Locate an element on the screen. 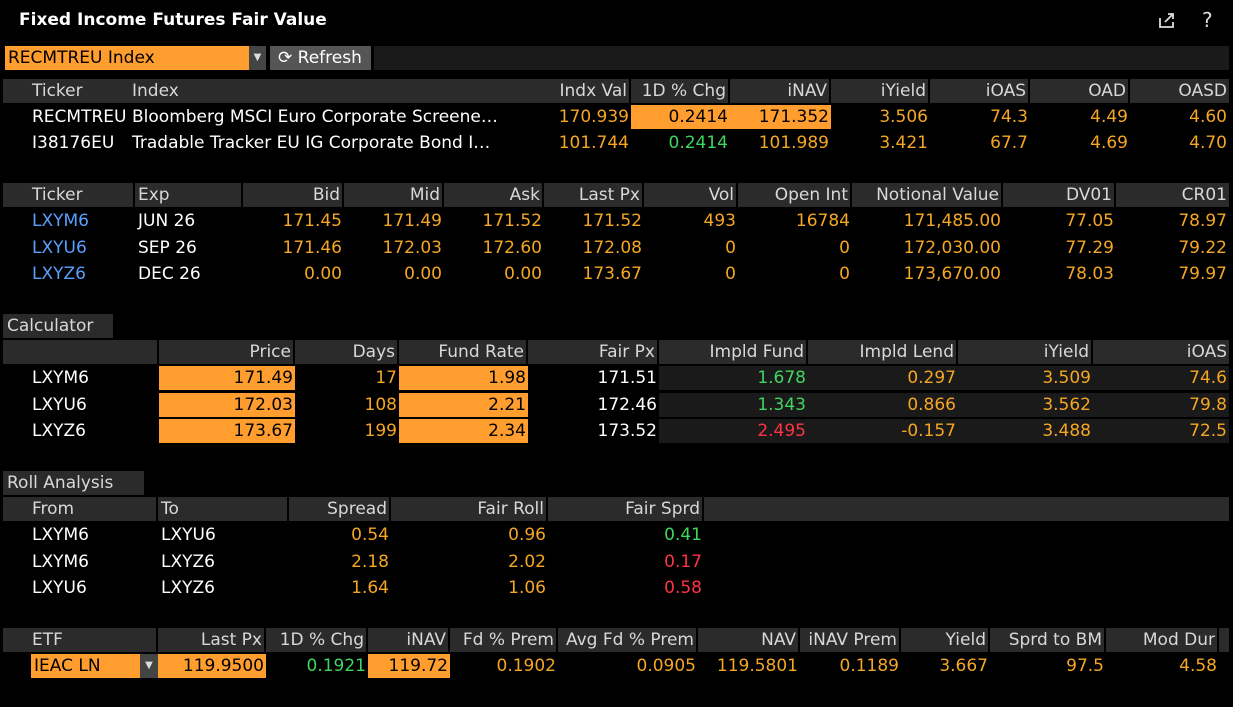  refresh-button: ⟳ Refresh is located at coordinates (320, 58).